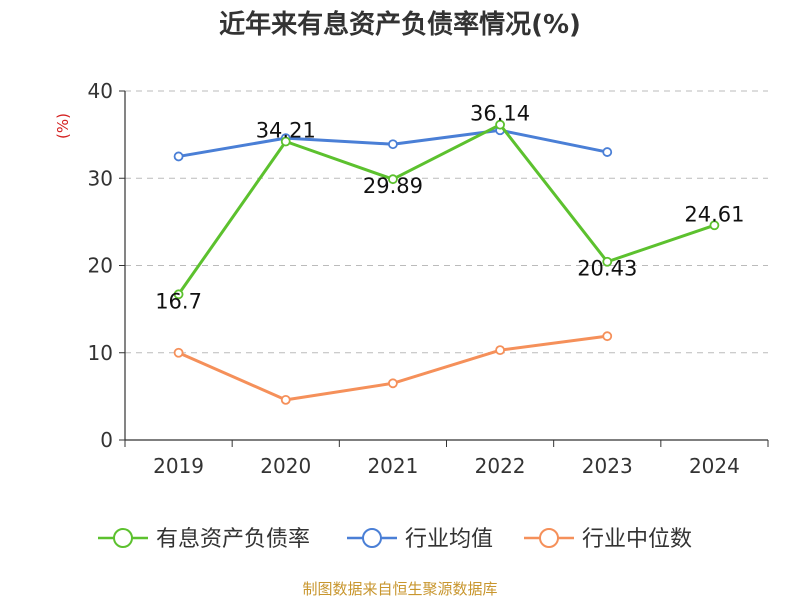 This screenshot has width=800, height=600. I want to click on legend-item-2: 行业中位数, so click(608, 539).